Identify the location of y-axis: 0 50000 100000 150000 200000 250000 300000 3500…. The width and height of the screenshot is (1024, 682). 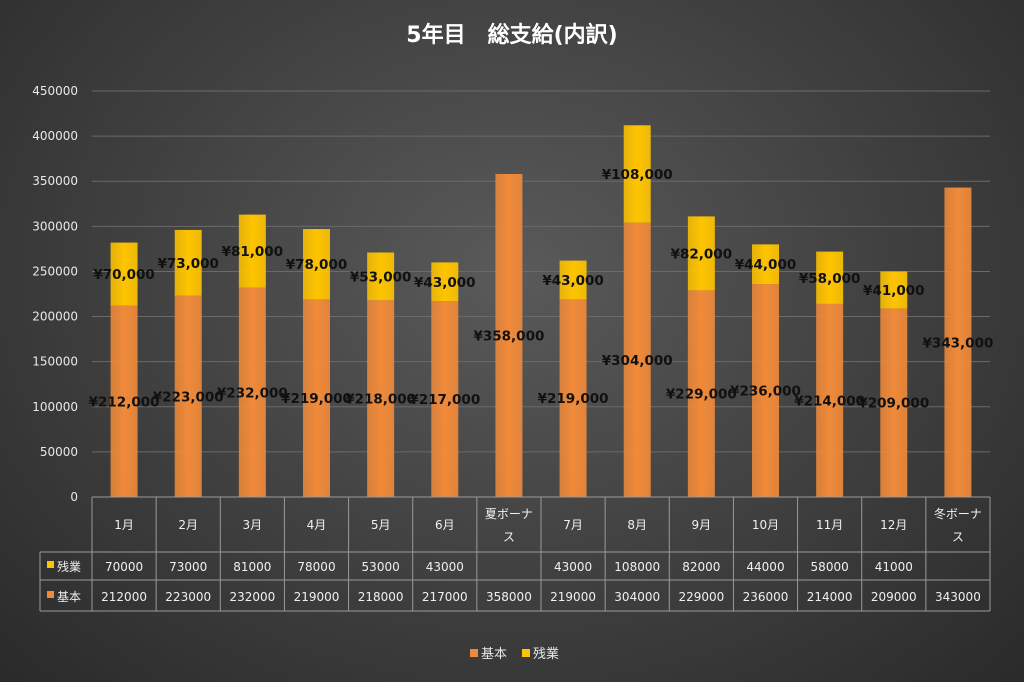
(55, 294).